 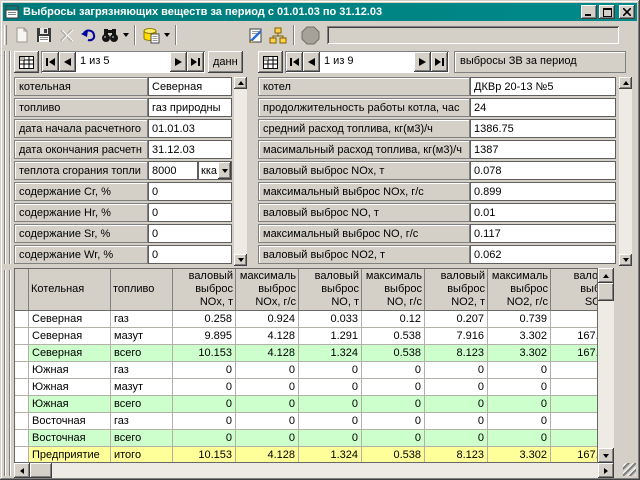 I want to click on table-row-subtotal: Восточнаявсего0000000, so click(x=306, y=438).